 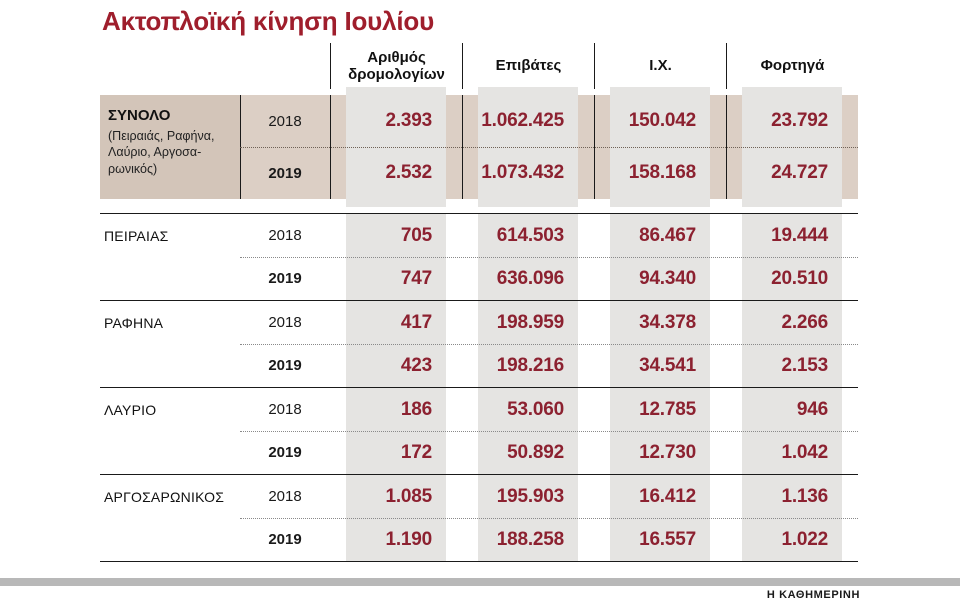 What do you see at coordinates (530, 278) in the screenshot?
I see `value-cell: 636.096` at bounding box center [530, 278].